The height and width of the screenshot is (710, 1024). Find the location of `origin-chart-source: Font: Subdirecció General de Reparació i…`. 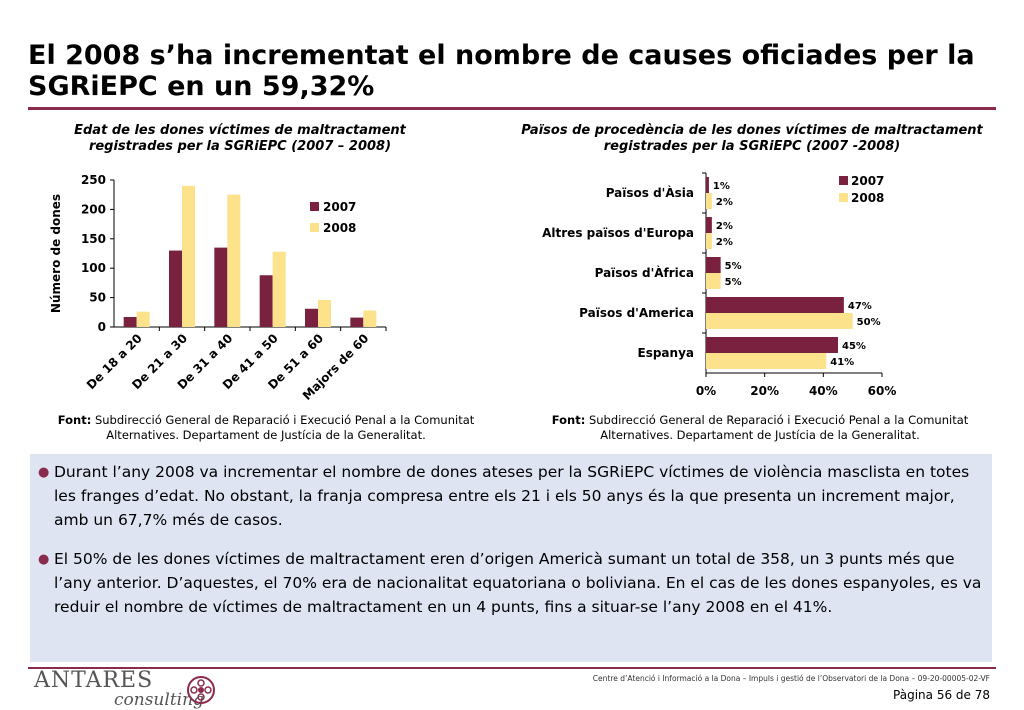

origin-chart-source: Font: Subdirecció General de Reparació i… is located at coordinates (760, 428).